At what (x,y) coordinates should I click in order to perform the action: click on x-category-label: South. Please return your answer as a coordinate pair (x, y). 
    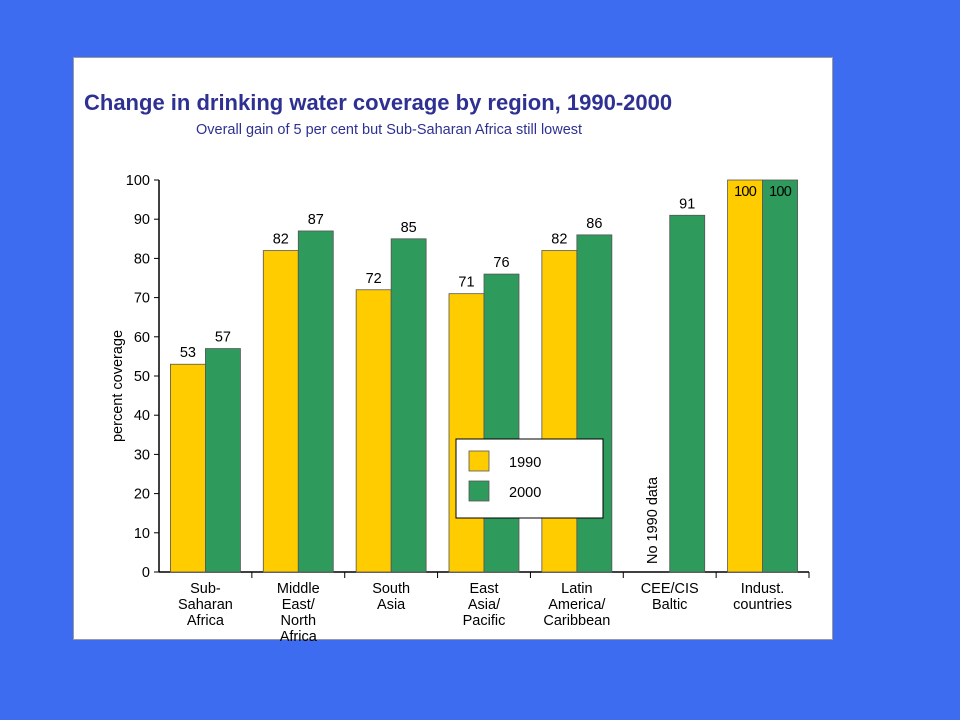
    Looking at the image, I should click on (391, 589).